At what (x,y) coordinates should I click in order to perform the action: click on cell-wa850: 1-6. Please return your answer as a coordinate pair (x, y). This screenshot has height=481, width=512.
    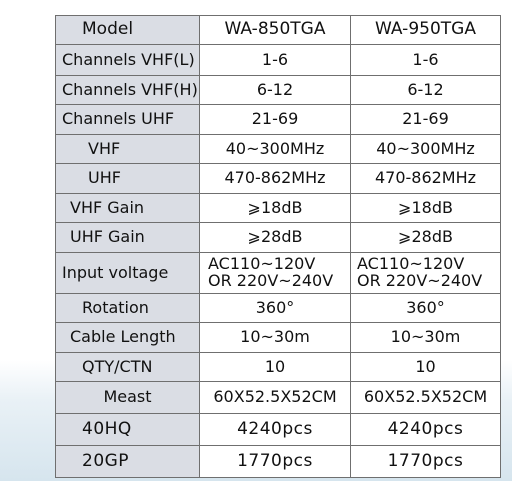
    Looking at the image, I should click on (275, 60).